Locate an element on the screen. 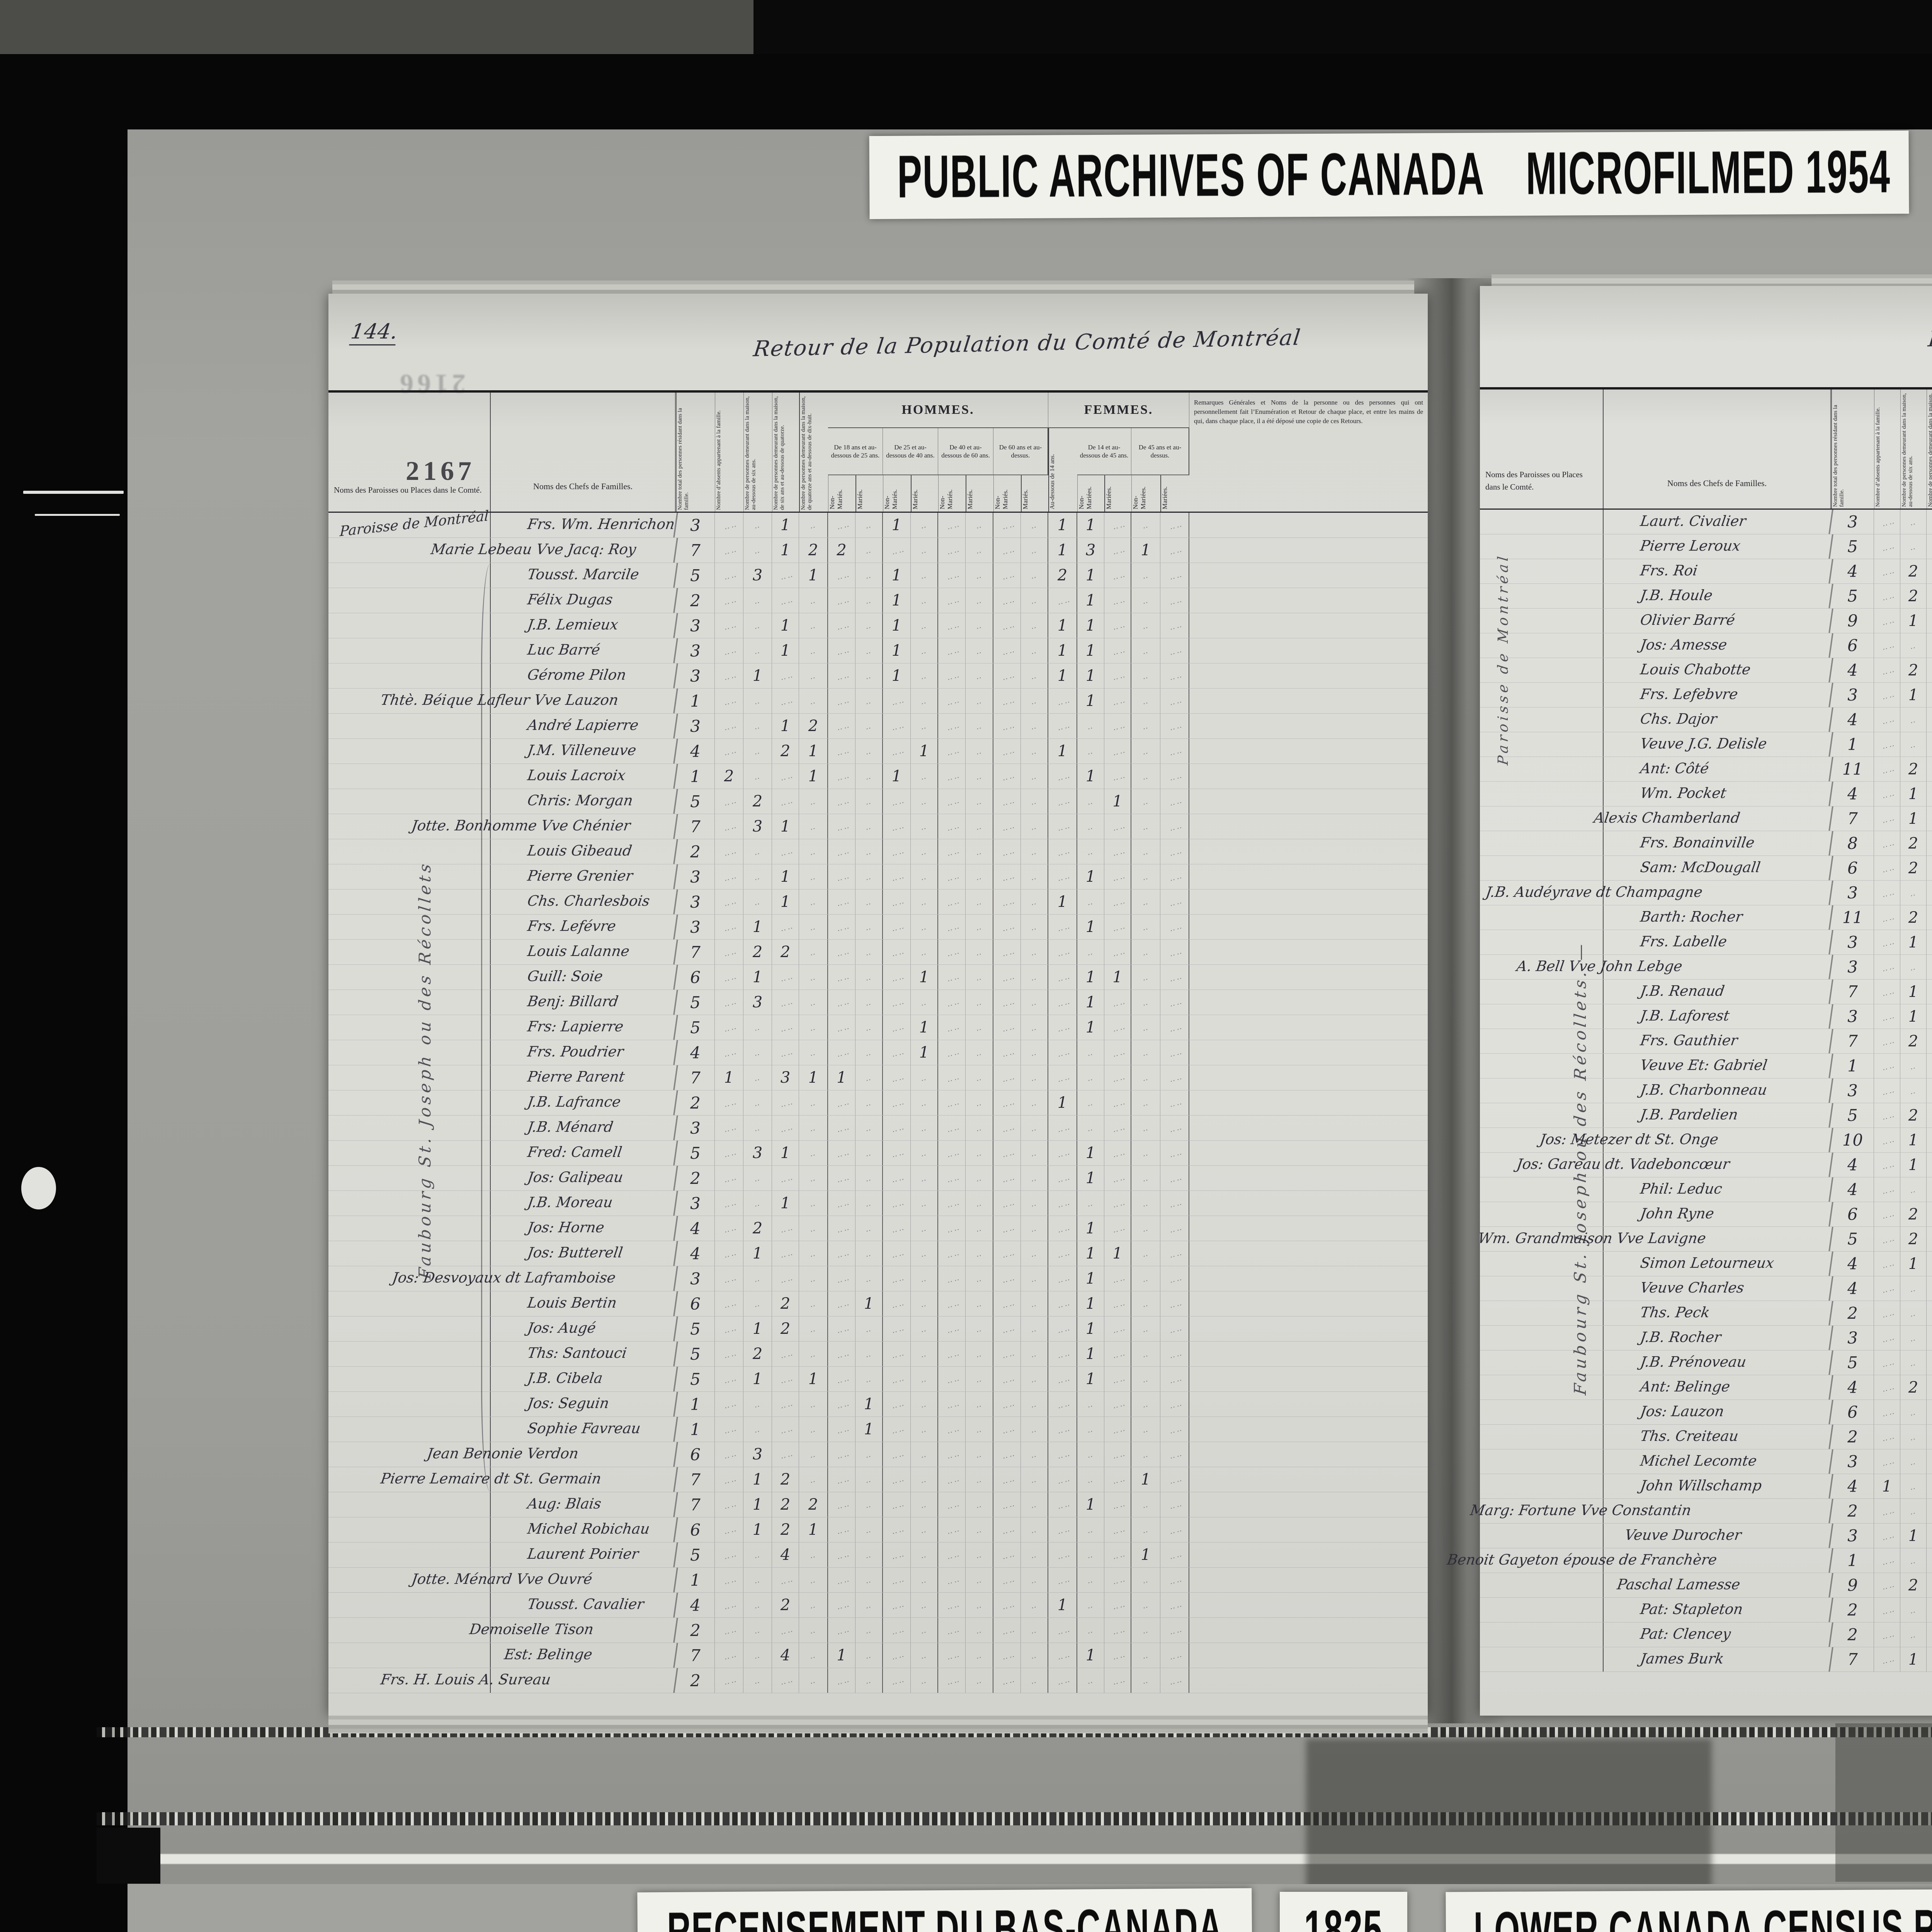 The height and width of the screenshot is (1932, 1932). family-head-name: J.B. Audéyrave dt Champagne is located at coordinates (1659, 893).